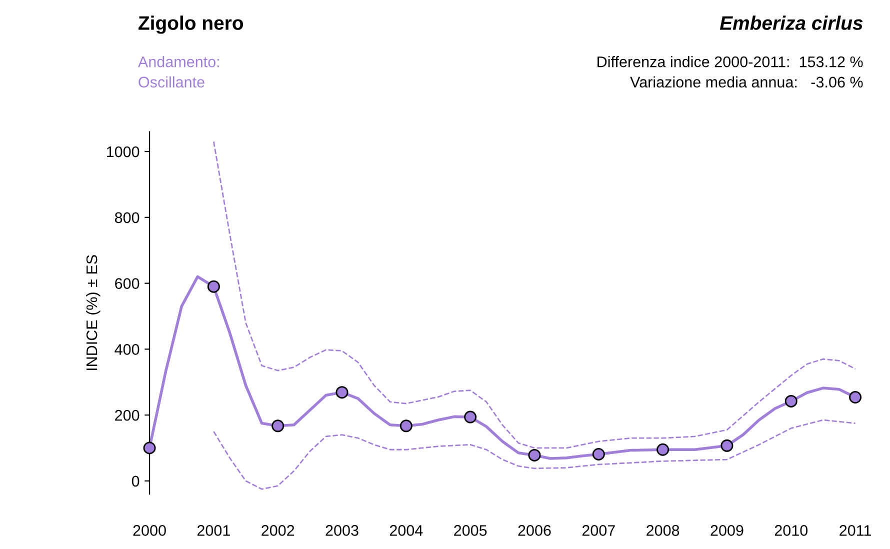  Describe the element at coordinates (663, 530) in the screenshot. I see `x-tick-label: 2008` at that location.